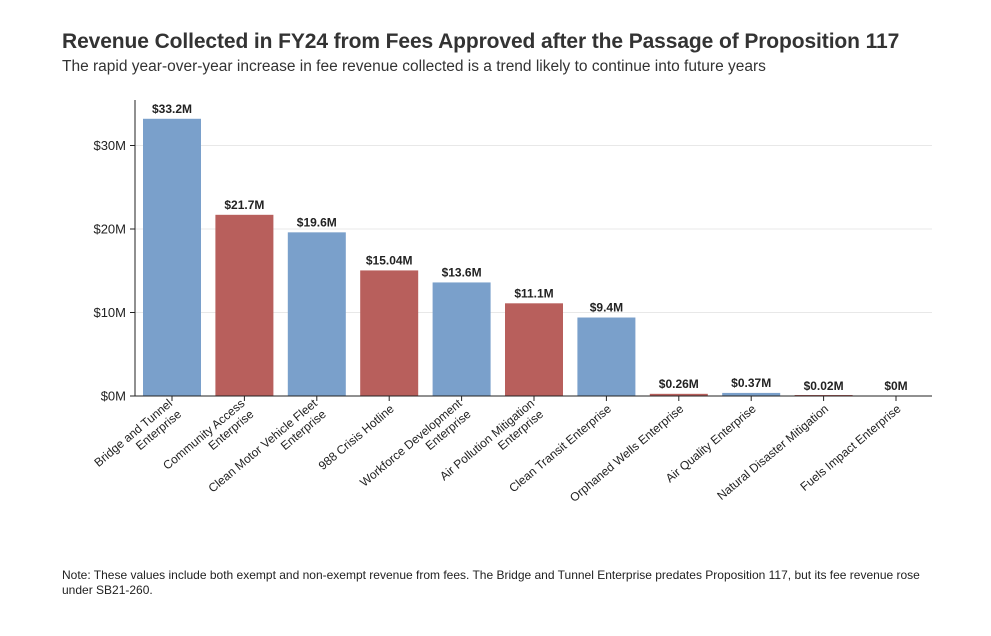 The image size is (991, 636). What do you see at coordinates (389, 260) in the screenshot?
I see `value-label: $15.04M` at bounding box center [389, 260].